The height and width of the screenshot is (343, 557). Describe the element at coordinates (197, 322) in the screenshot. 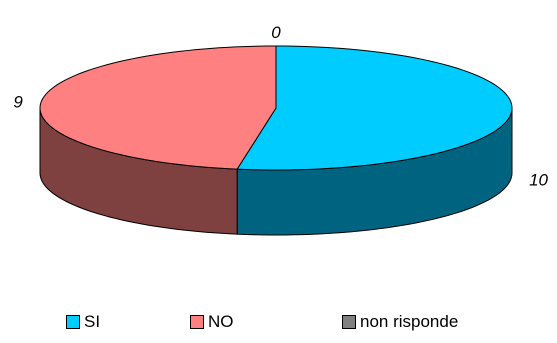

I see `legend-swatch-no` at that location.